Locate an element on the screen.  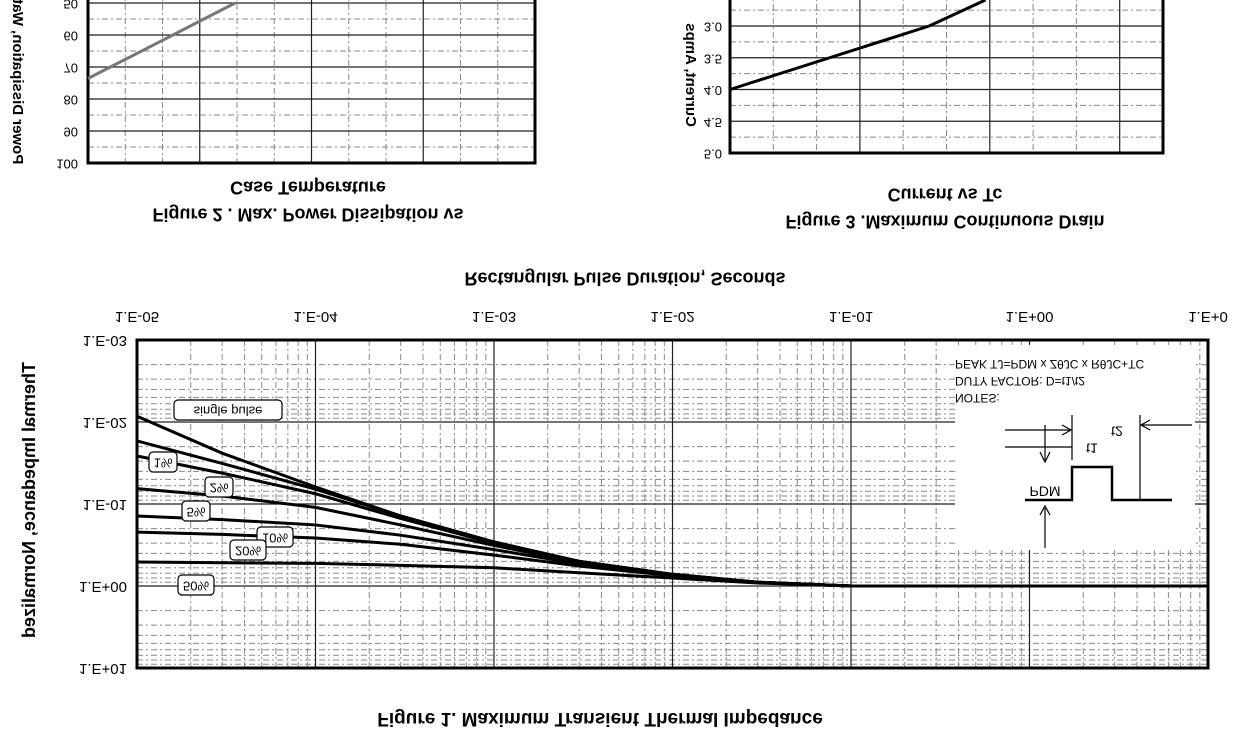
y-tick-label: 5.0 is located at coordinates (713, 154).